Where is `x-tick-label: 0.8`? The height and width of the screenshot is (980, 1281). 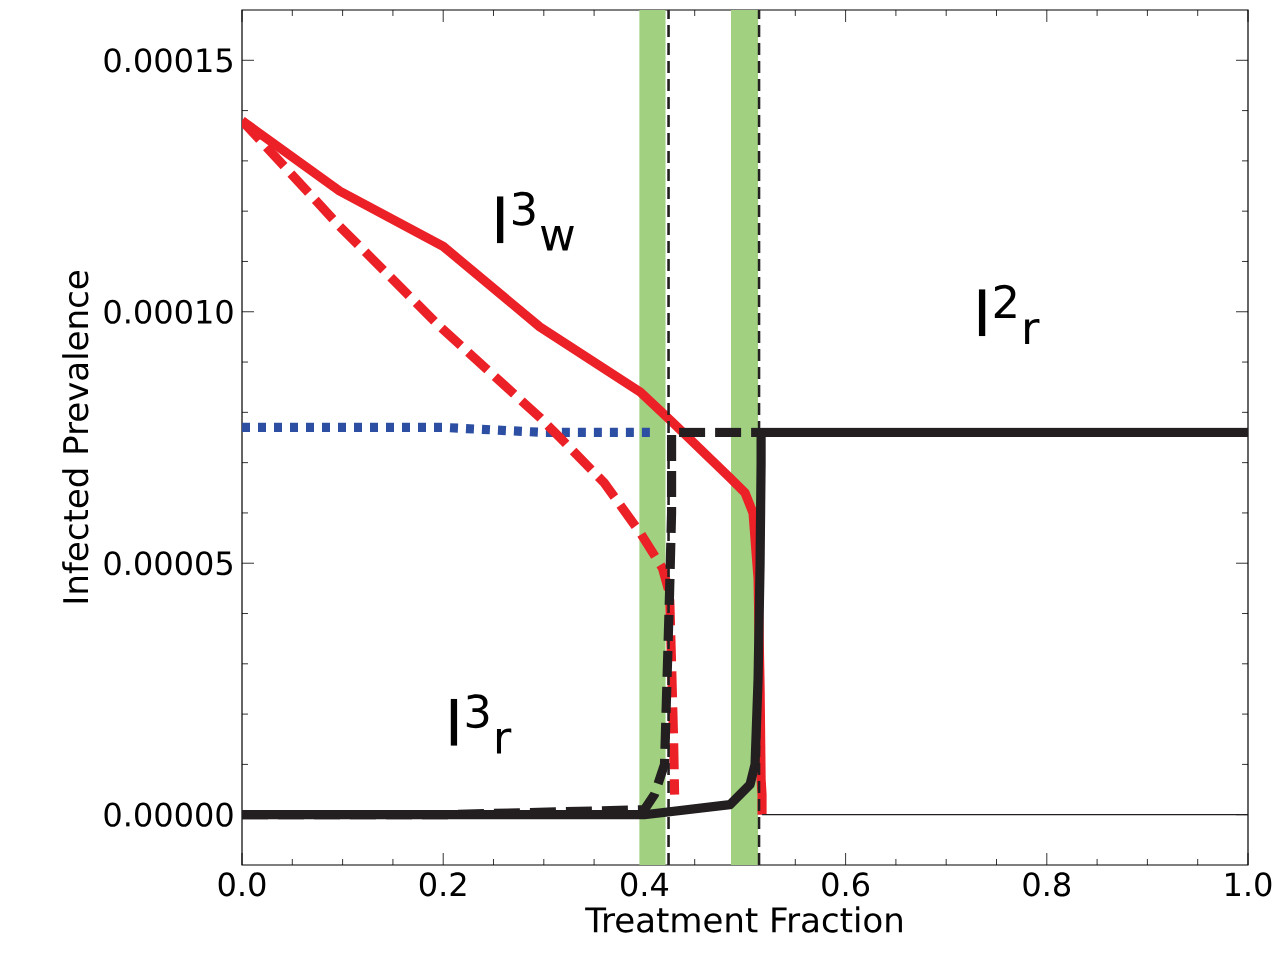 x-tick-label: 0.8 is located at coordinates (1047, 884).